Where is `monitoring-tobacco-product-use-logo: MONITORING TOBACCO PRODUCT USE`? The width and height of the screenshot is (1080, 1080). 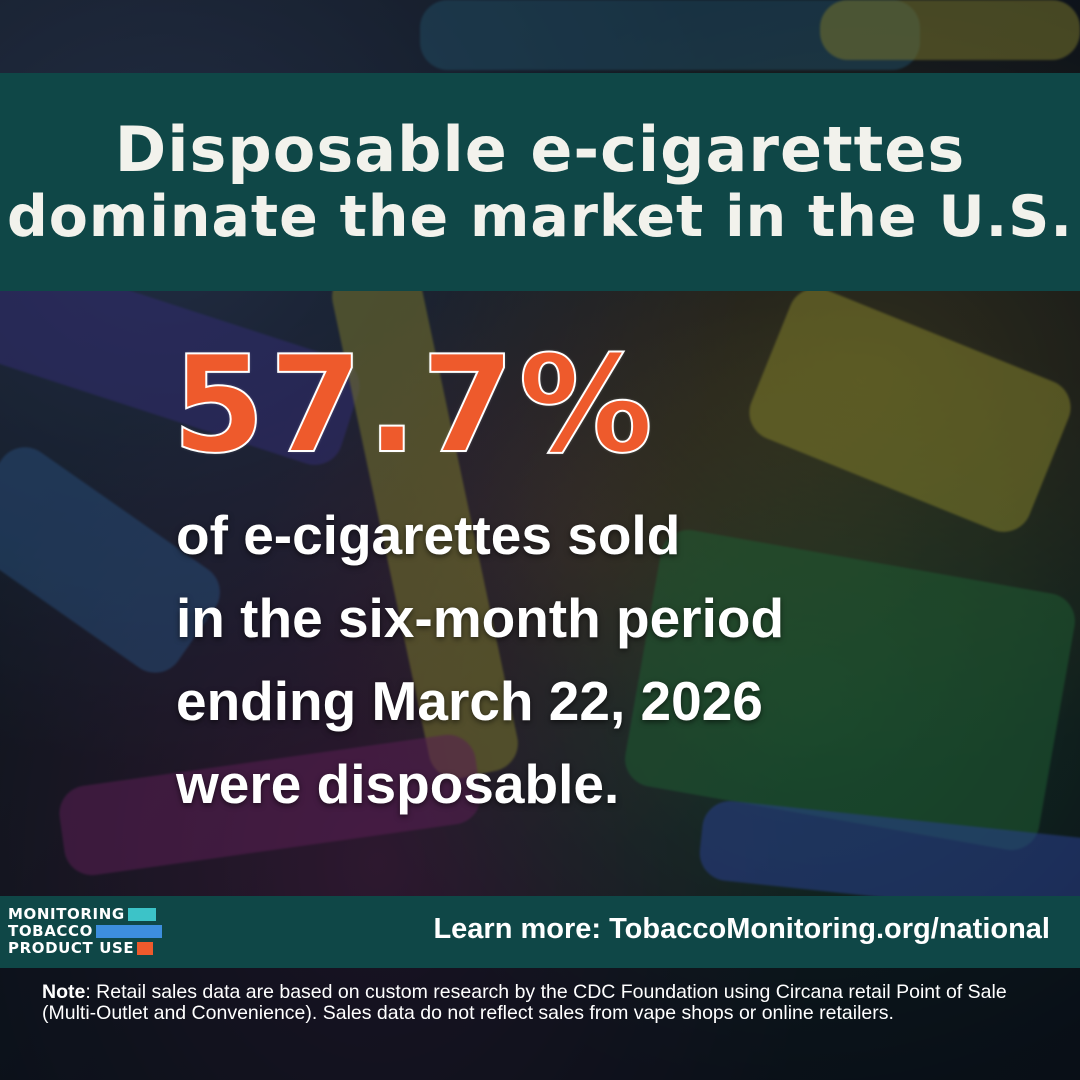
monitoring-tobacco-product-use-logo: MONITORING TOBACCO PRODUCT USE is located at coordinates (103, 933).